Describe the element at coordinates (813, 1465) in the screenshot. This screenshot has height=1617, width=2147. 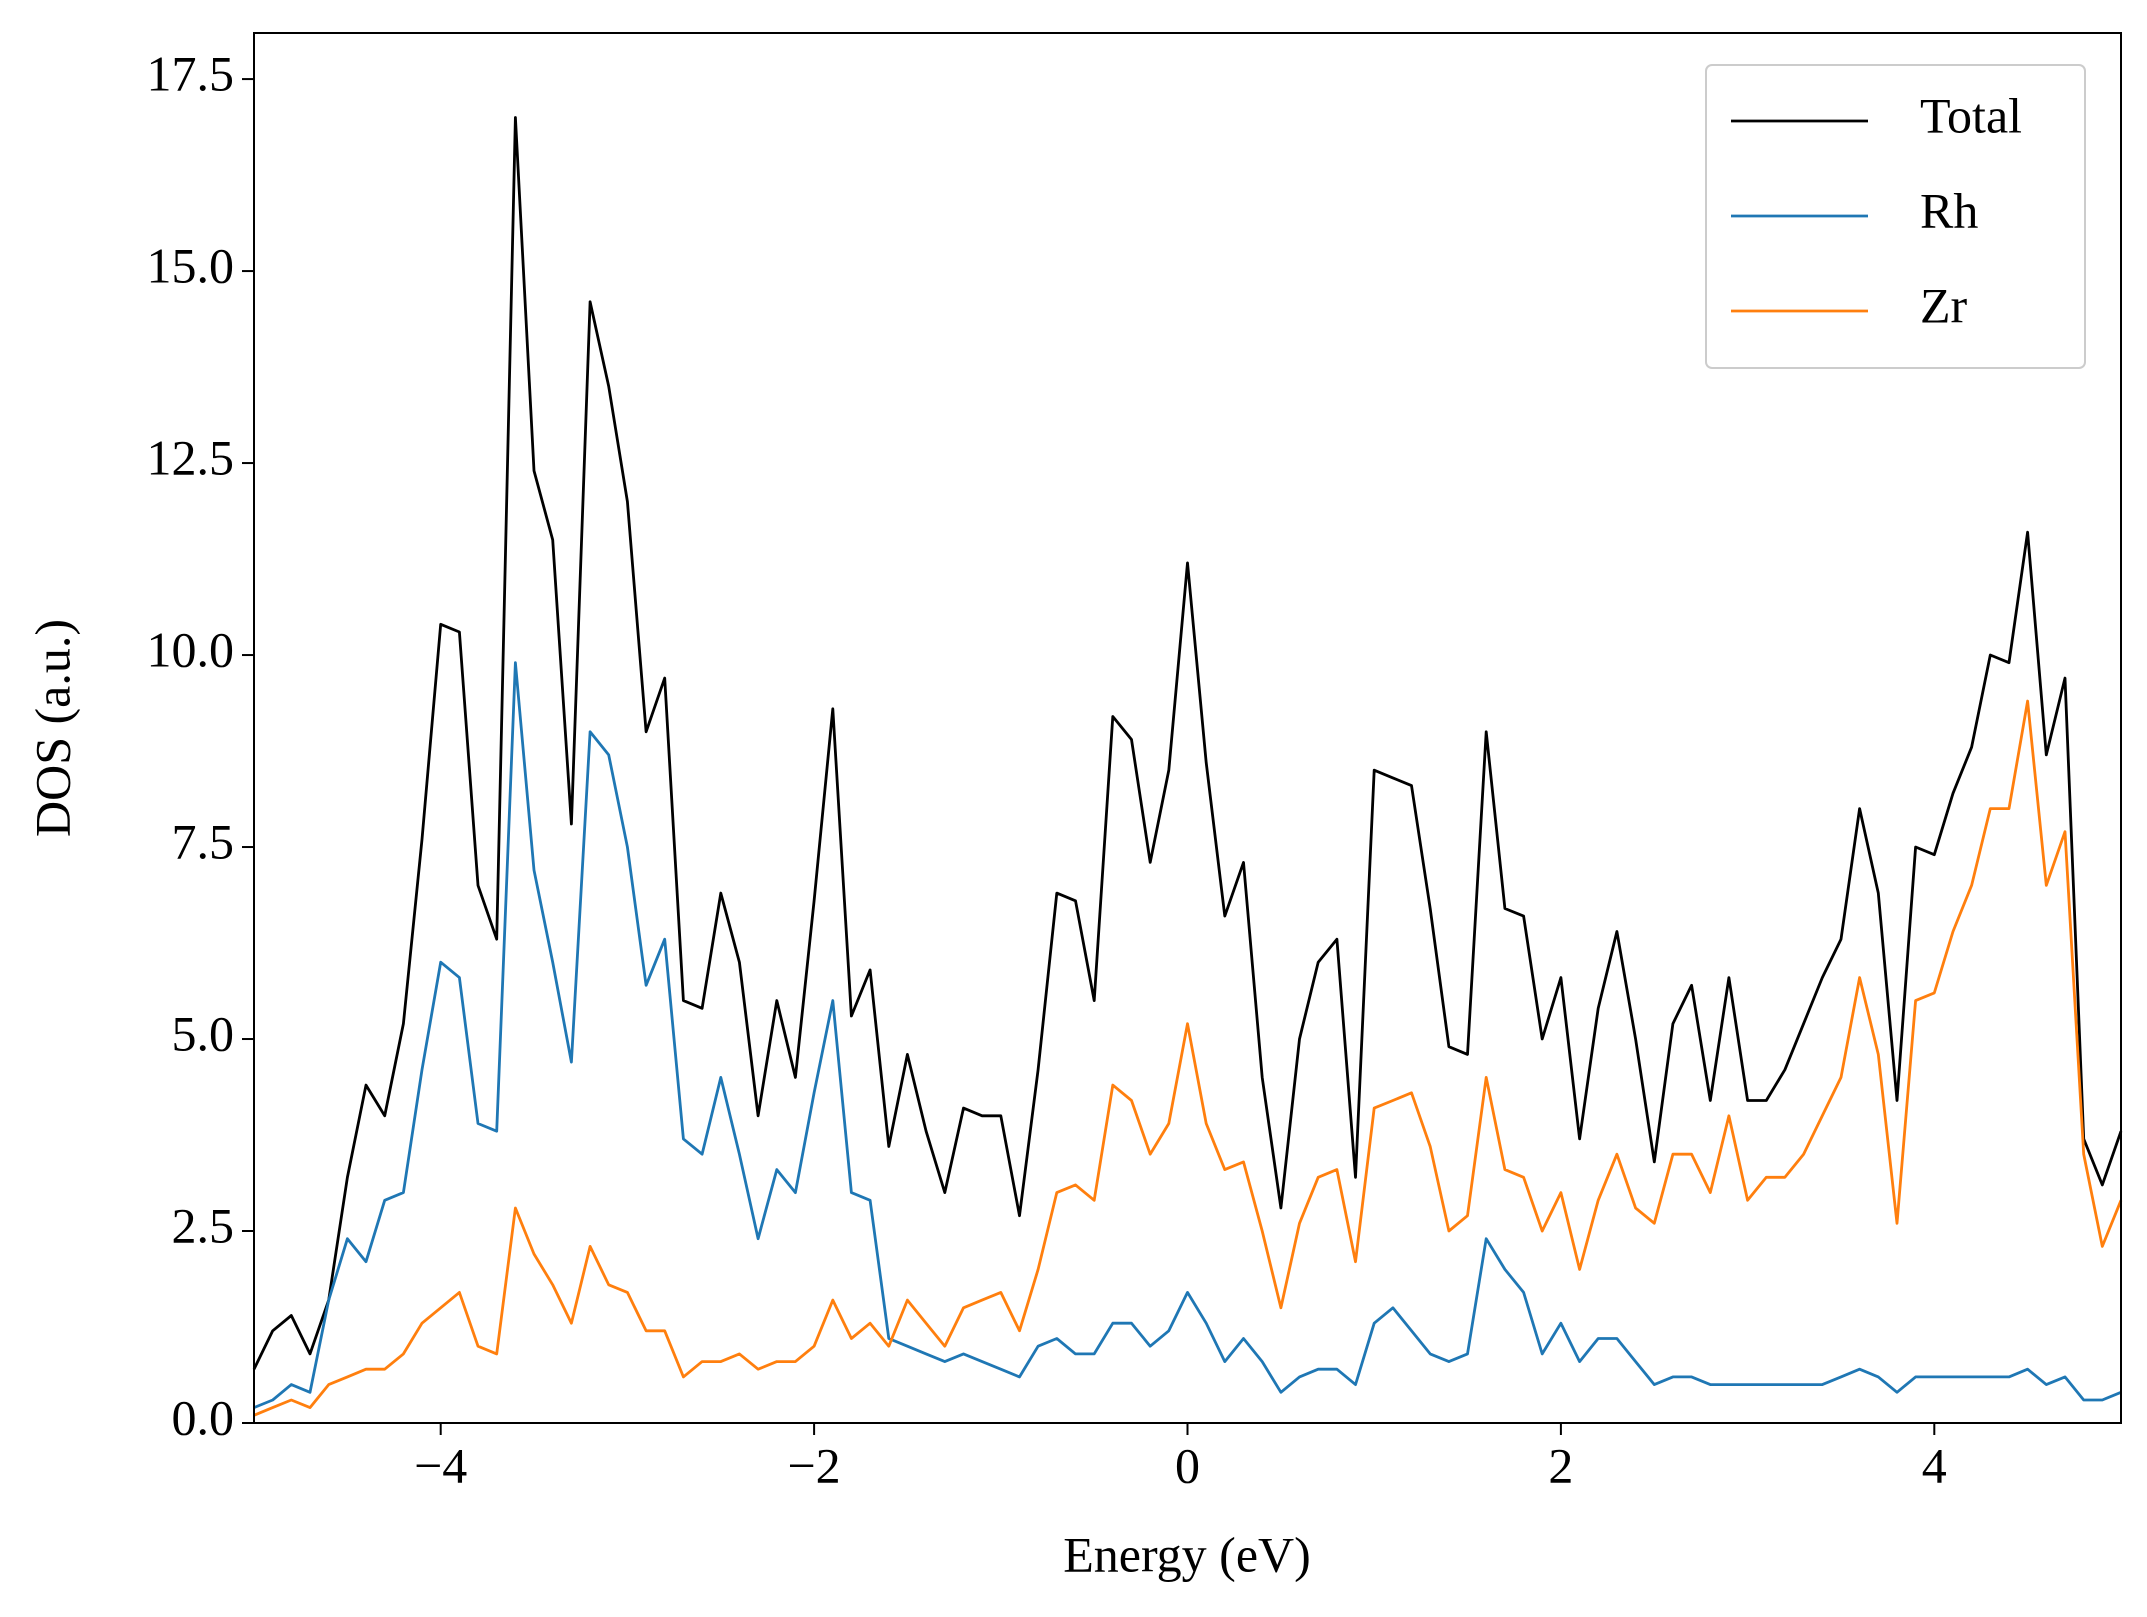
I see `x-tick-label: −2` at that location.